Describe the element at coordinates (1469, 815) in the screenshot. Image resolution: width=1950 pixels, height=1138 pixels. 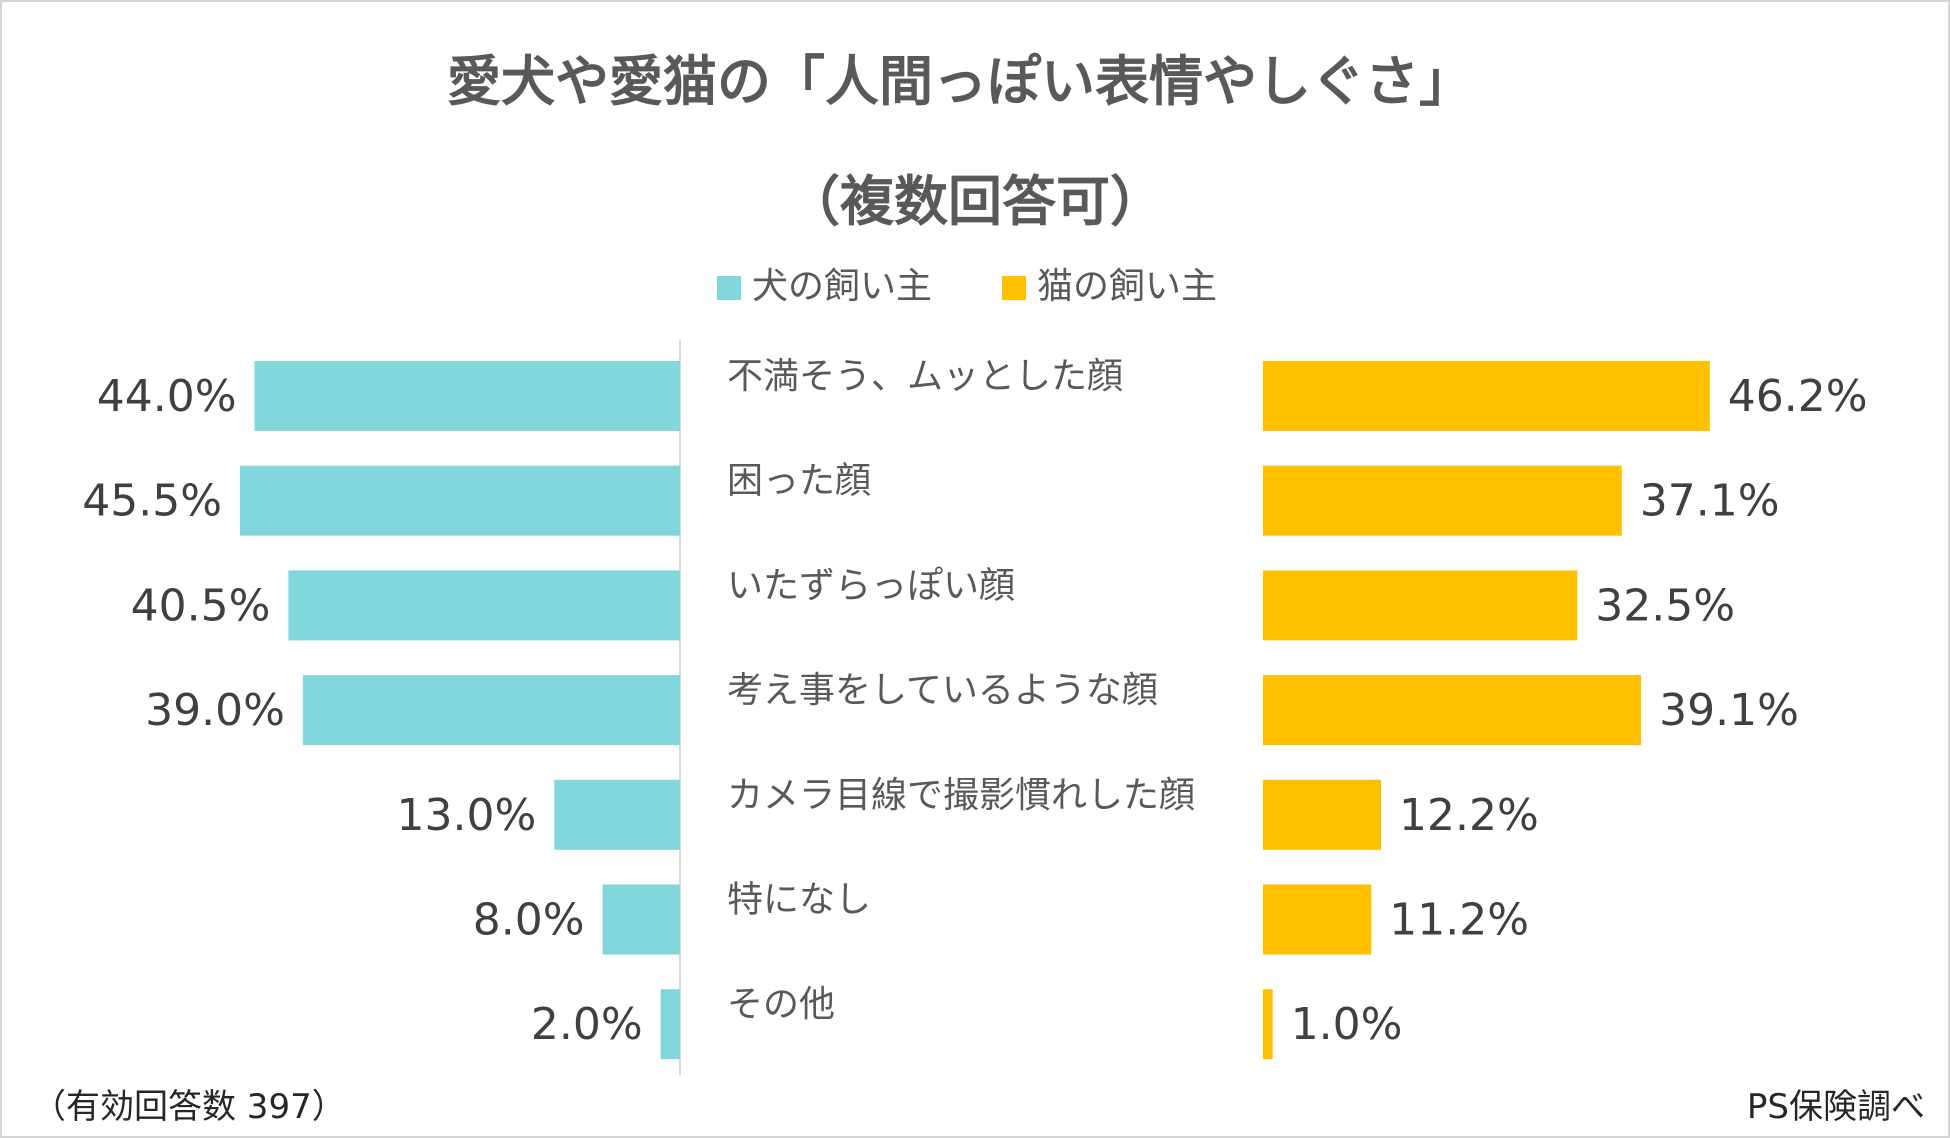
I see `value-label-cat-4: 12.2%` at that location.